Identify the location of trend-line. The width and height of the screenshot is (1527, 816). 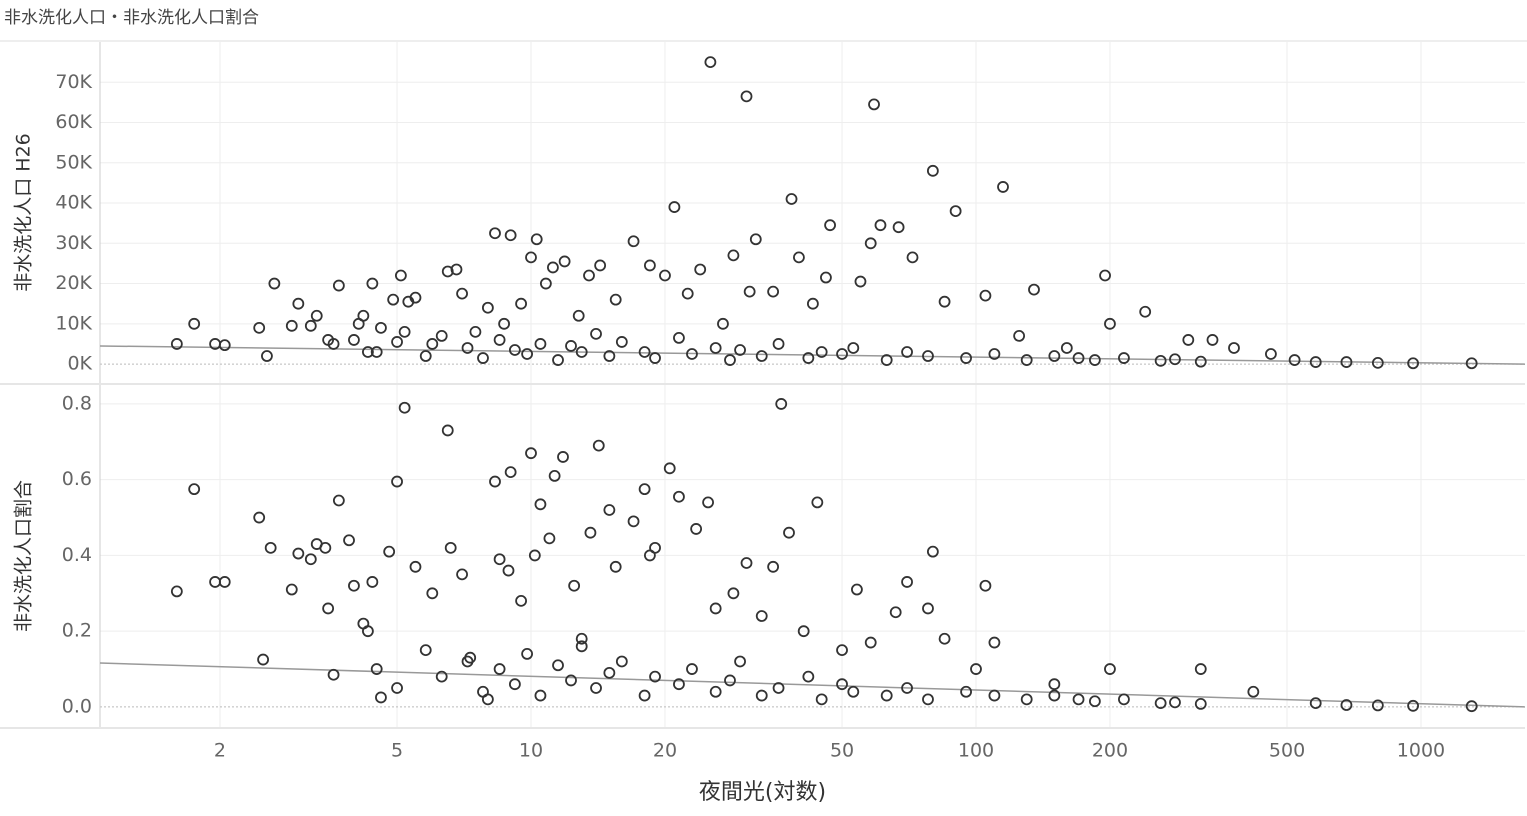
(812, 685).